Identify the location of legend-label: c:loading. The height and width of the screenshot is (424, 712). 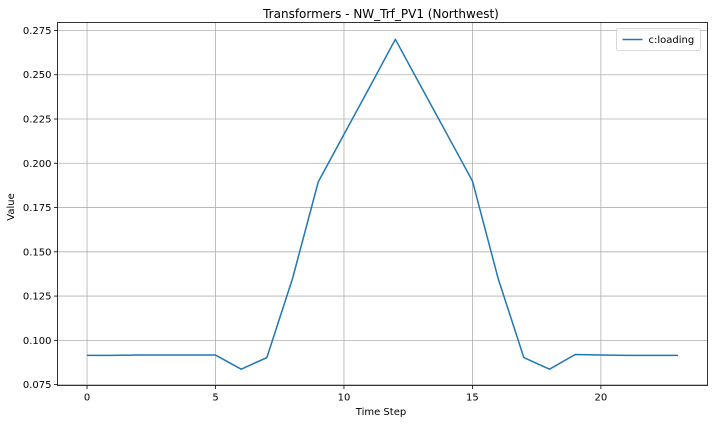
(672, 40).